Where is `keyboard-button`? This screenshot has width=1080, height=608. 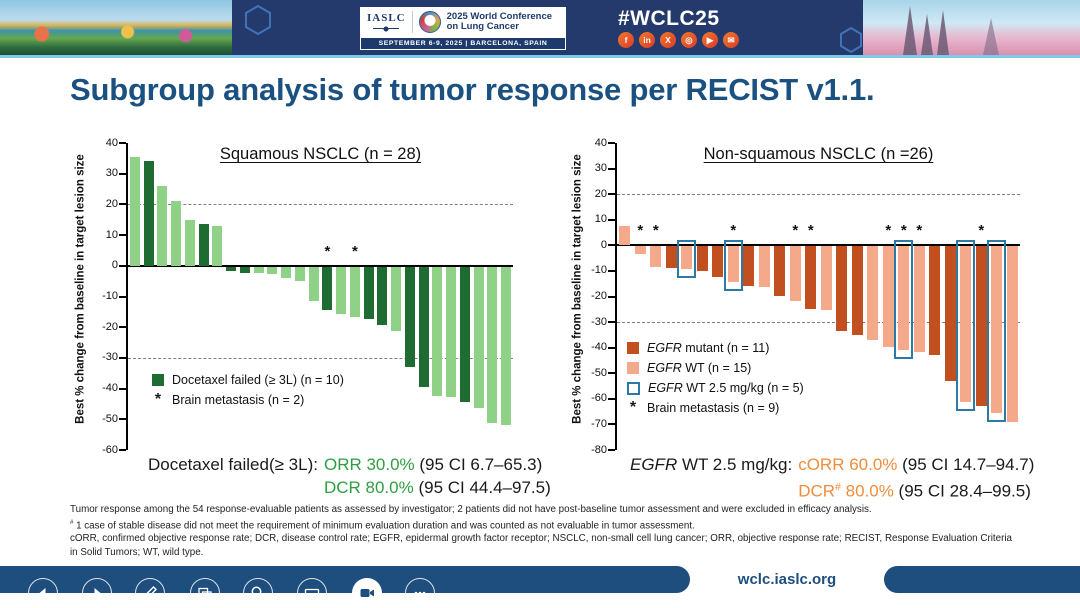
keyboard-button is located at coordinates (312, 593).